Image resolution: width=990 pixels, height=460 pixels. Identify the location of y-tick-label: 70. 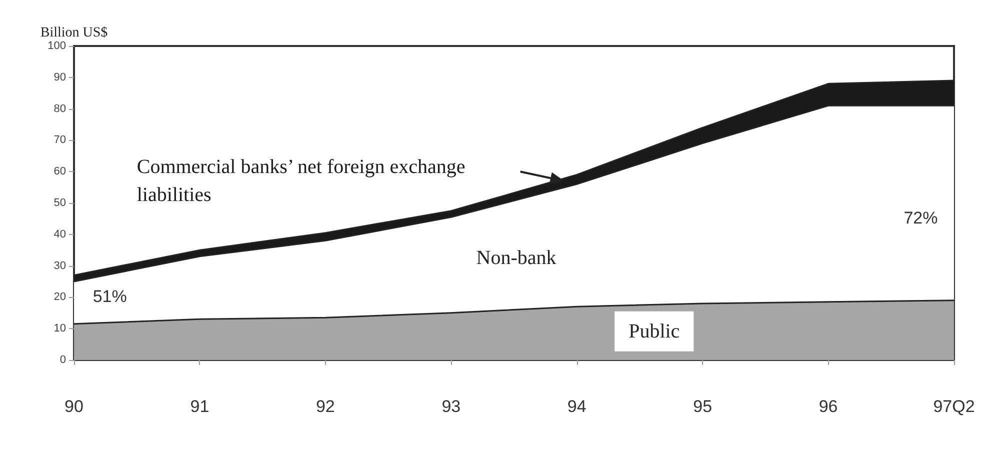
(60, 140).